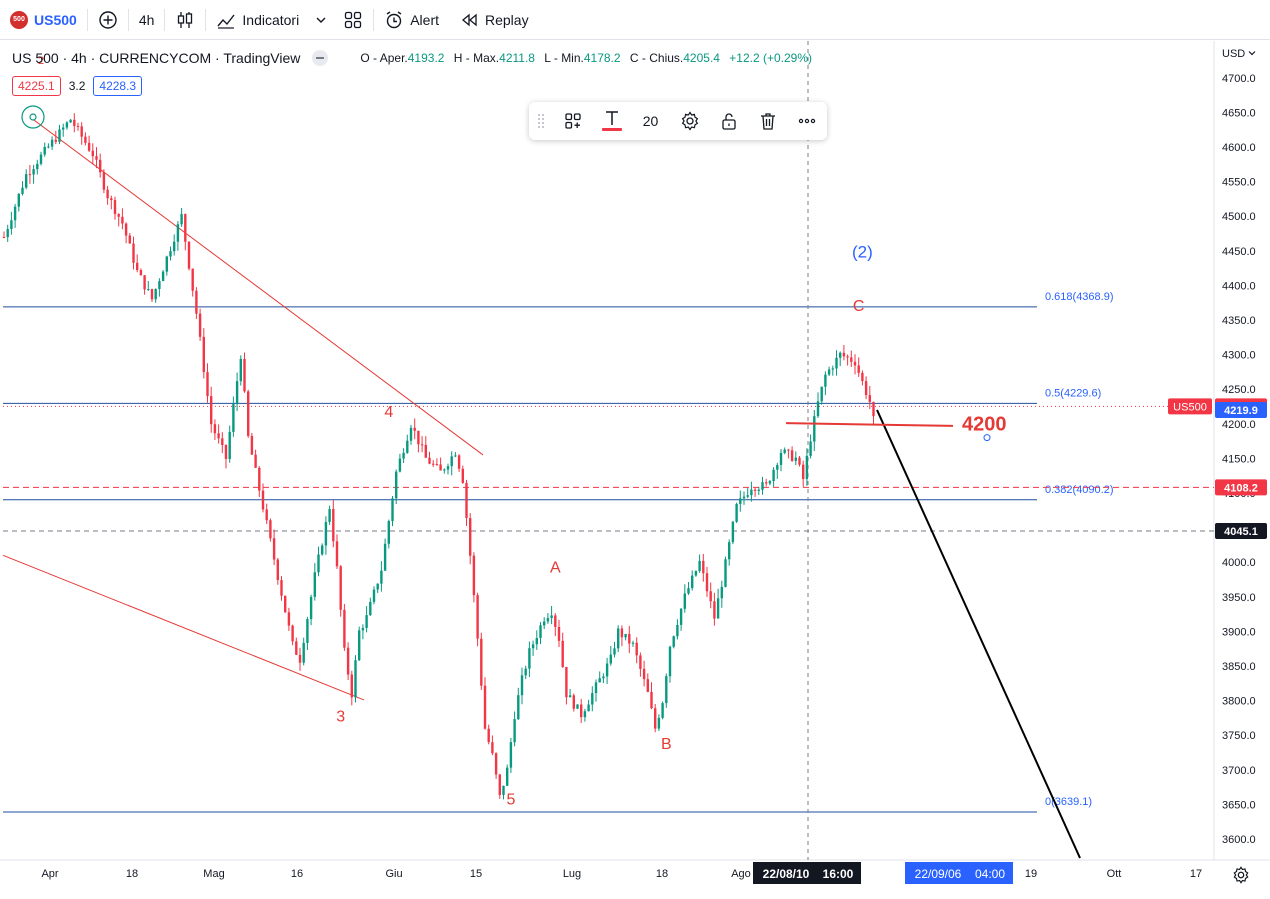 Image resolution: width=1270 pixels, height=899 pixels. What do you see at coordinates (128, 19) in the screenshot?
I see `toolbar-divider` at bounding box center [128, 19].